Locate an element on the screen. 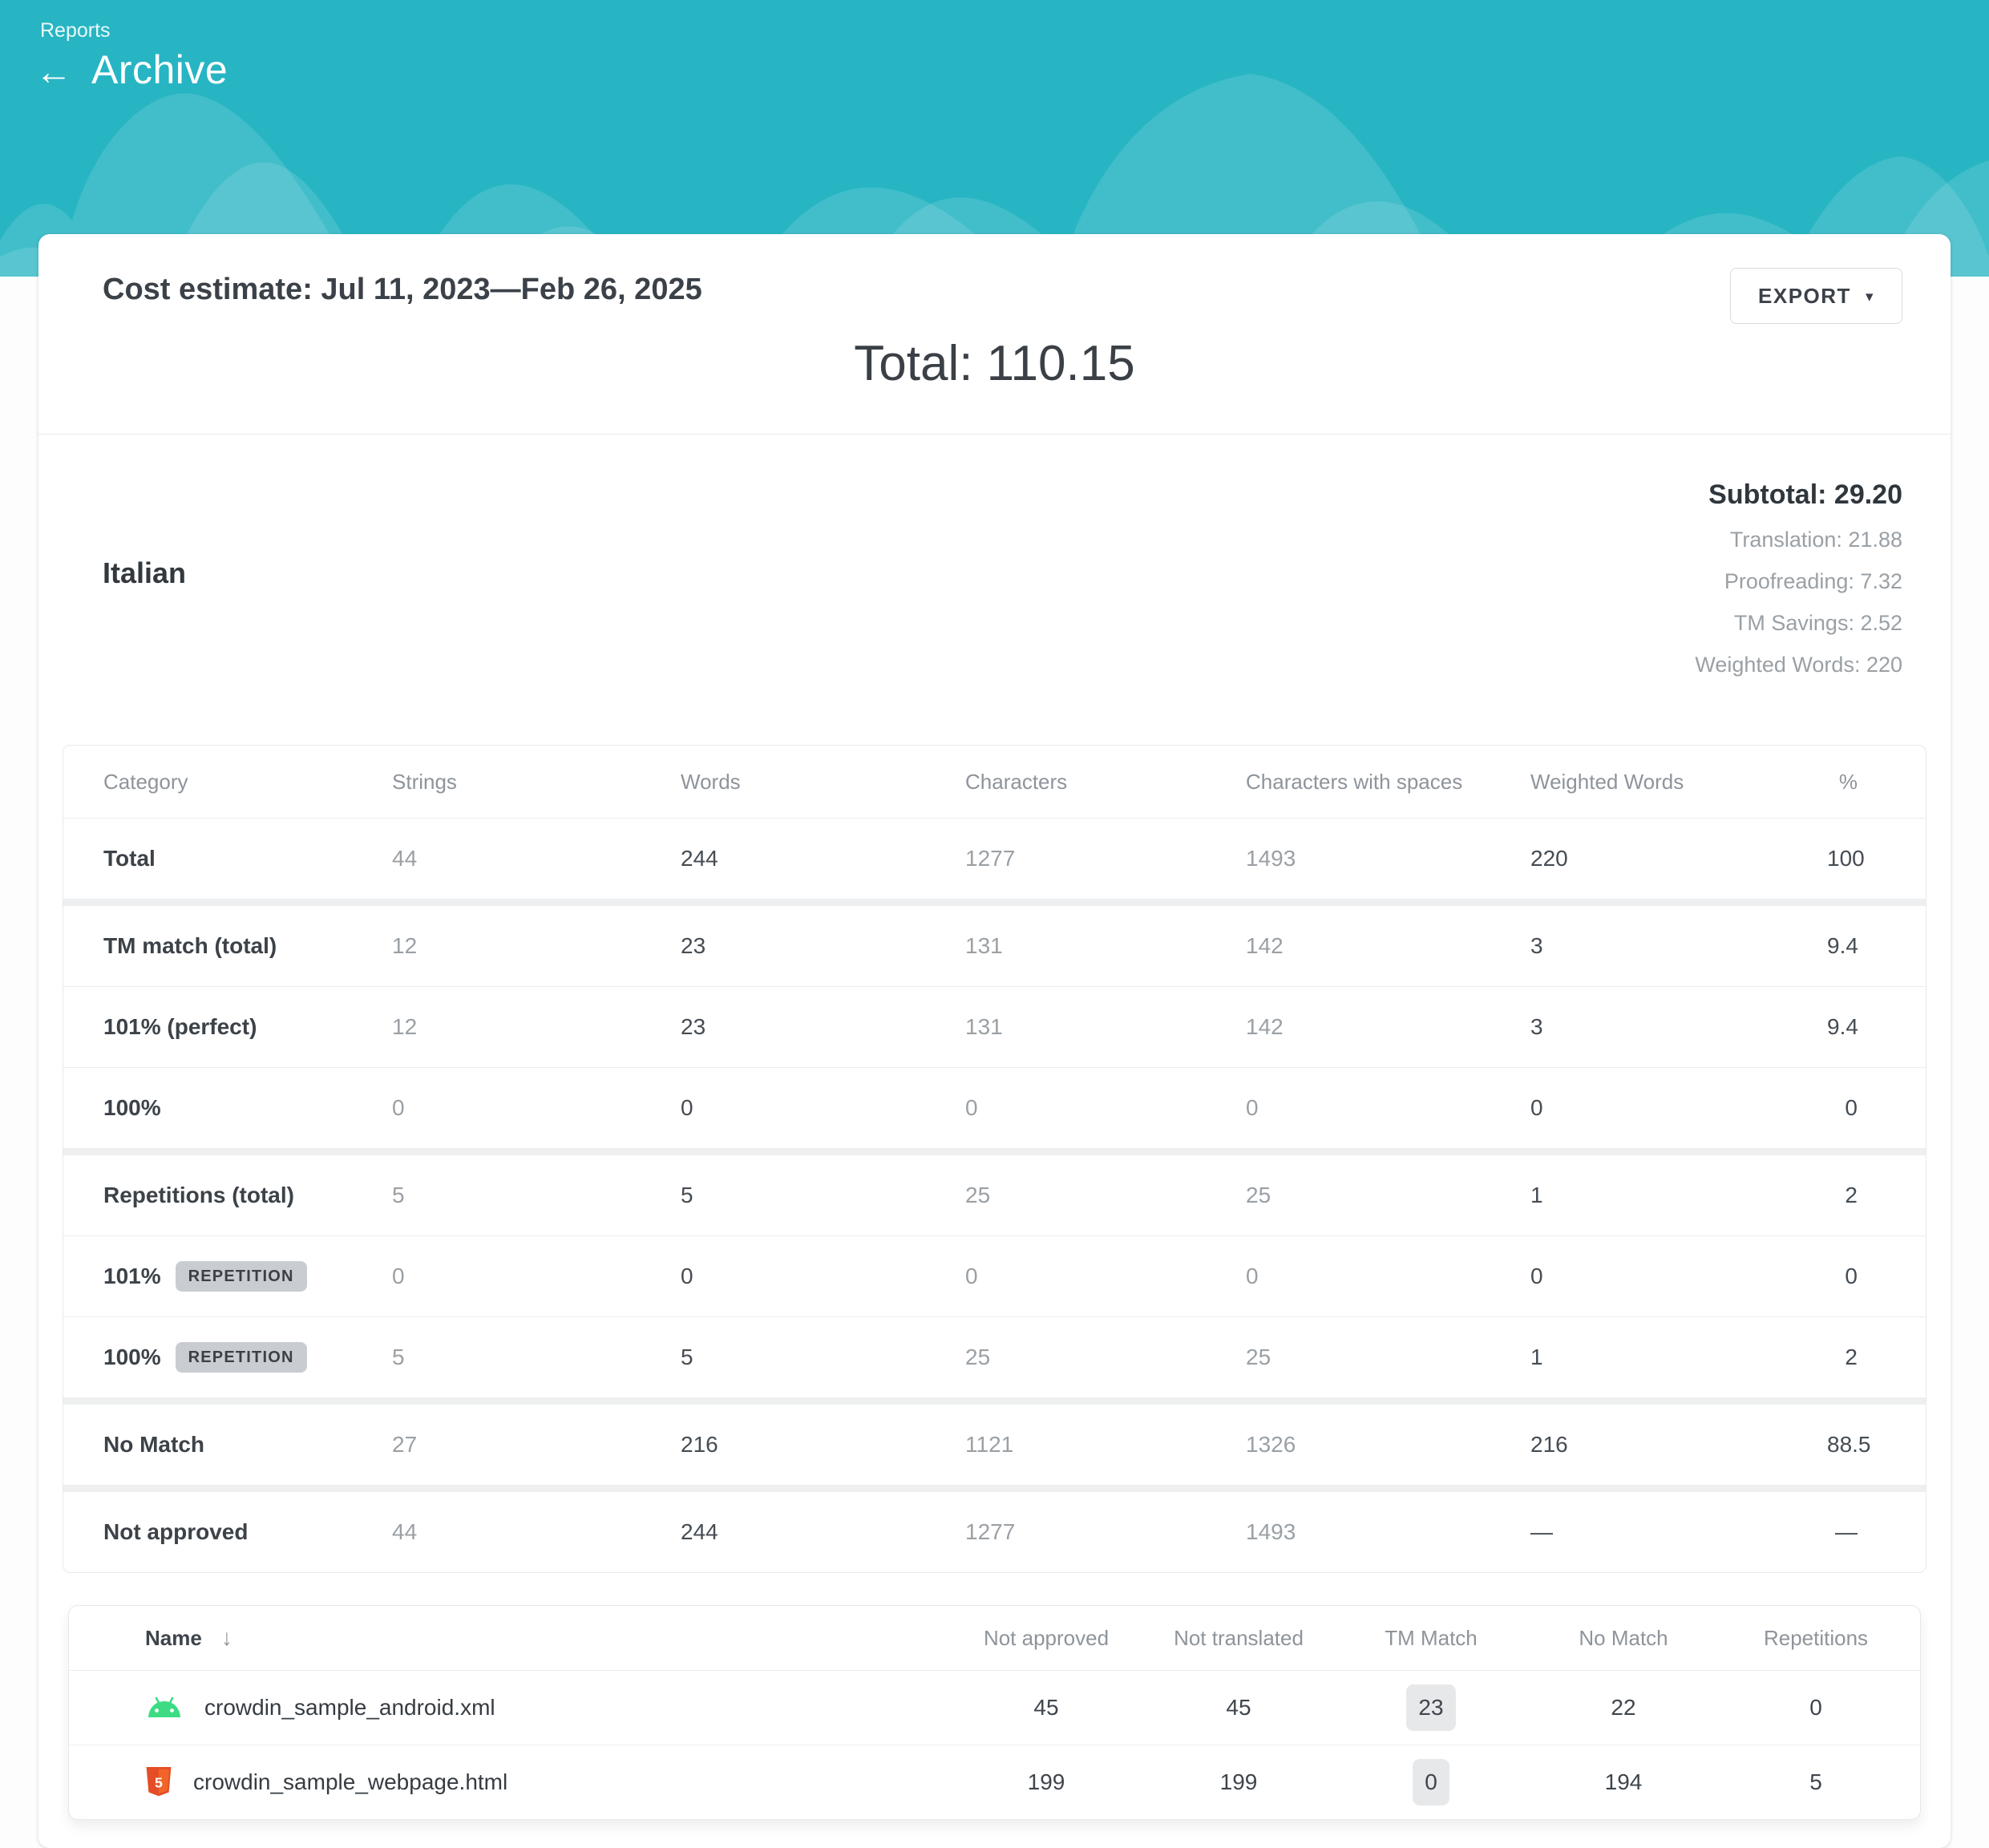 This screenshot has height=1848, width=1989. files-name-header-label: Name is located at coordinates (173, 1637).